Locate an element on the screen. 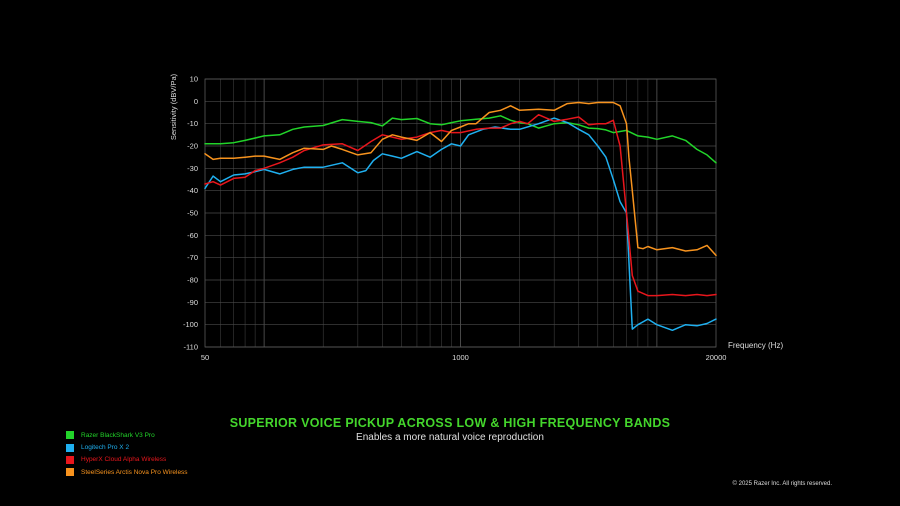 This screenshot has width=900, height=506. y-axis-ticks: 10 0 -10 -20 -30 -40 -50 -60 -70 -80 -90 -100 -110 is located at coordinates (190, 213).